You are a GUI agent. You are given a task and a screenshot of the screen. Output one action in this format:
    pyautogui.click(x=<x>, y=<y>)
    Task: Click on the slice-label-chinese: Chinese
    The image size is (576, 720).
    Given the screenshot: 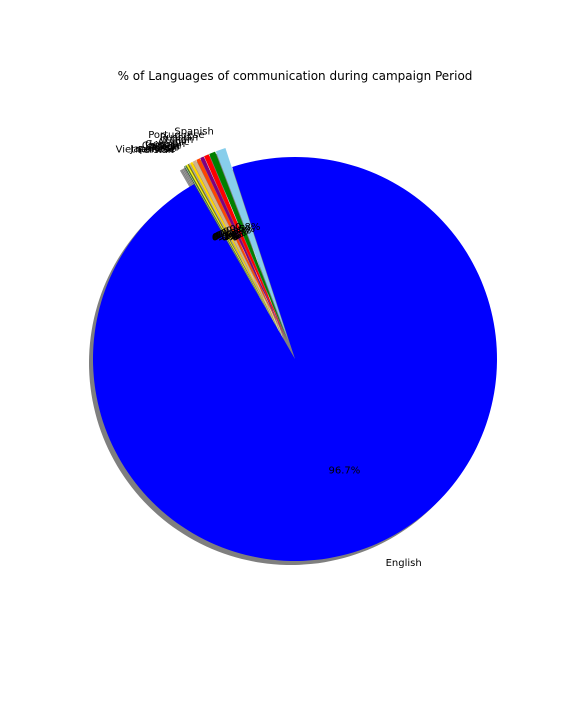 What is the action you would take?
    pyautogui.click(x=162, y=146)
    